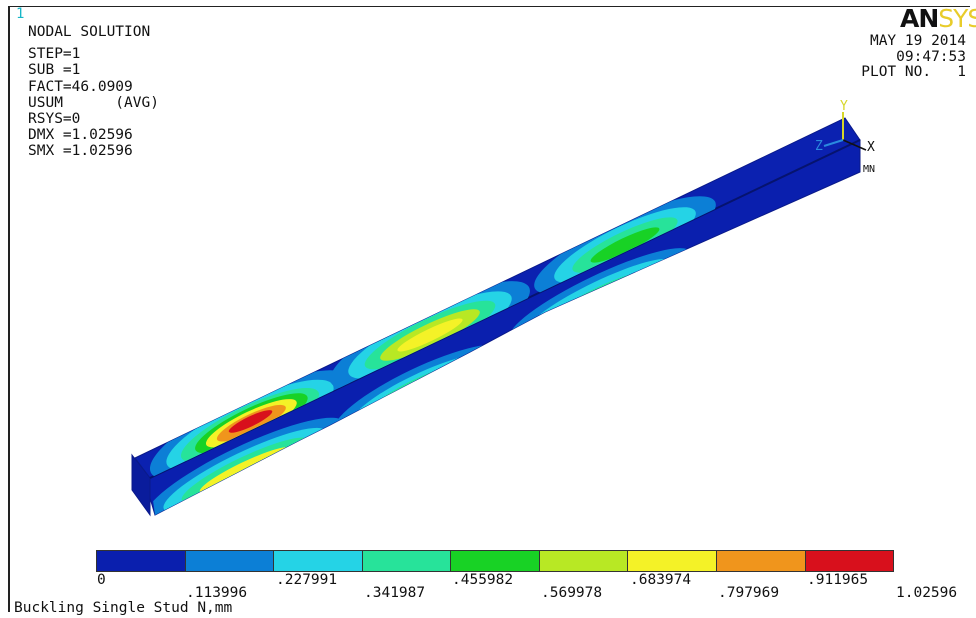 The width and height of the screenshot is (976, 618). Describe the element at coordinates (123, 608) in the screenshot. I see `plot-caption: Buckling Single Stud N,mm` at that location.